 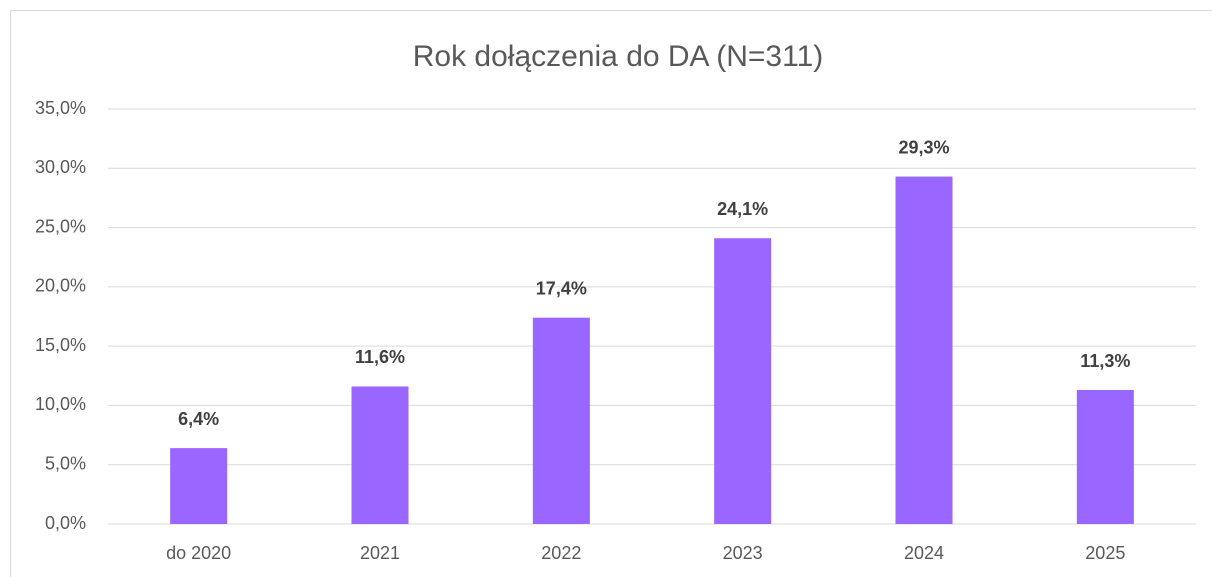 What do you see at coordinates (380, 357) in the screenshot?
I see `data-label: 11,6%` at bounding box center [380, 357].